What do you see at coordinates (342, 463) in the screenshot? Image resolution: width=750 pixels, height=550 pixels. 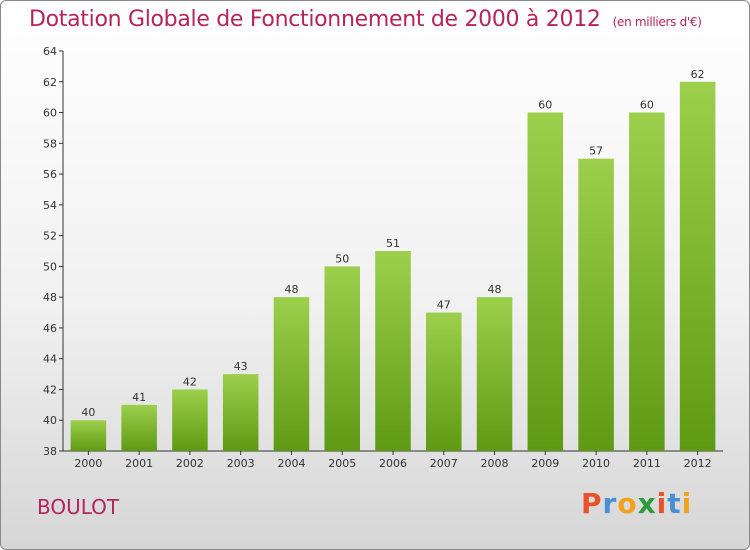 I see `x-tick-label: 2005` at bounding box center [342, 463].